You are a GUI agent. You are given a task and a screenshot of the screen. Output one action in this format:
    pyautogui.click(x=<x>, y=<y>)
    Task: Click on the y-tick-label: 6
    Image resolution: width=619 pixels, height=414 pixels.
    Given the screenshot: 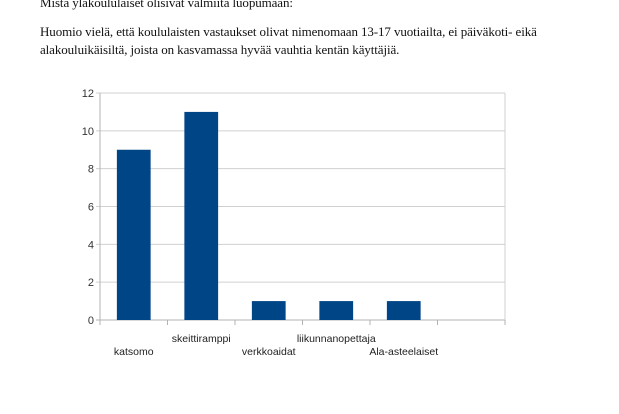 What is the action you would take?
    pyautogui.click(x=91, y=208)
    